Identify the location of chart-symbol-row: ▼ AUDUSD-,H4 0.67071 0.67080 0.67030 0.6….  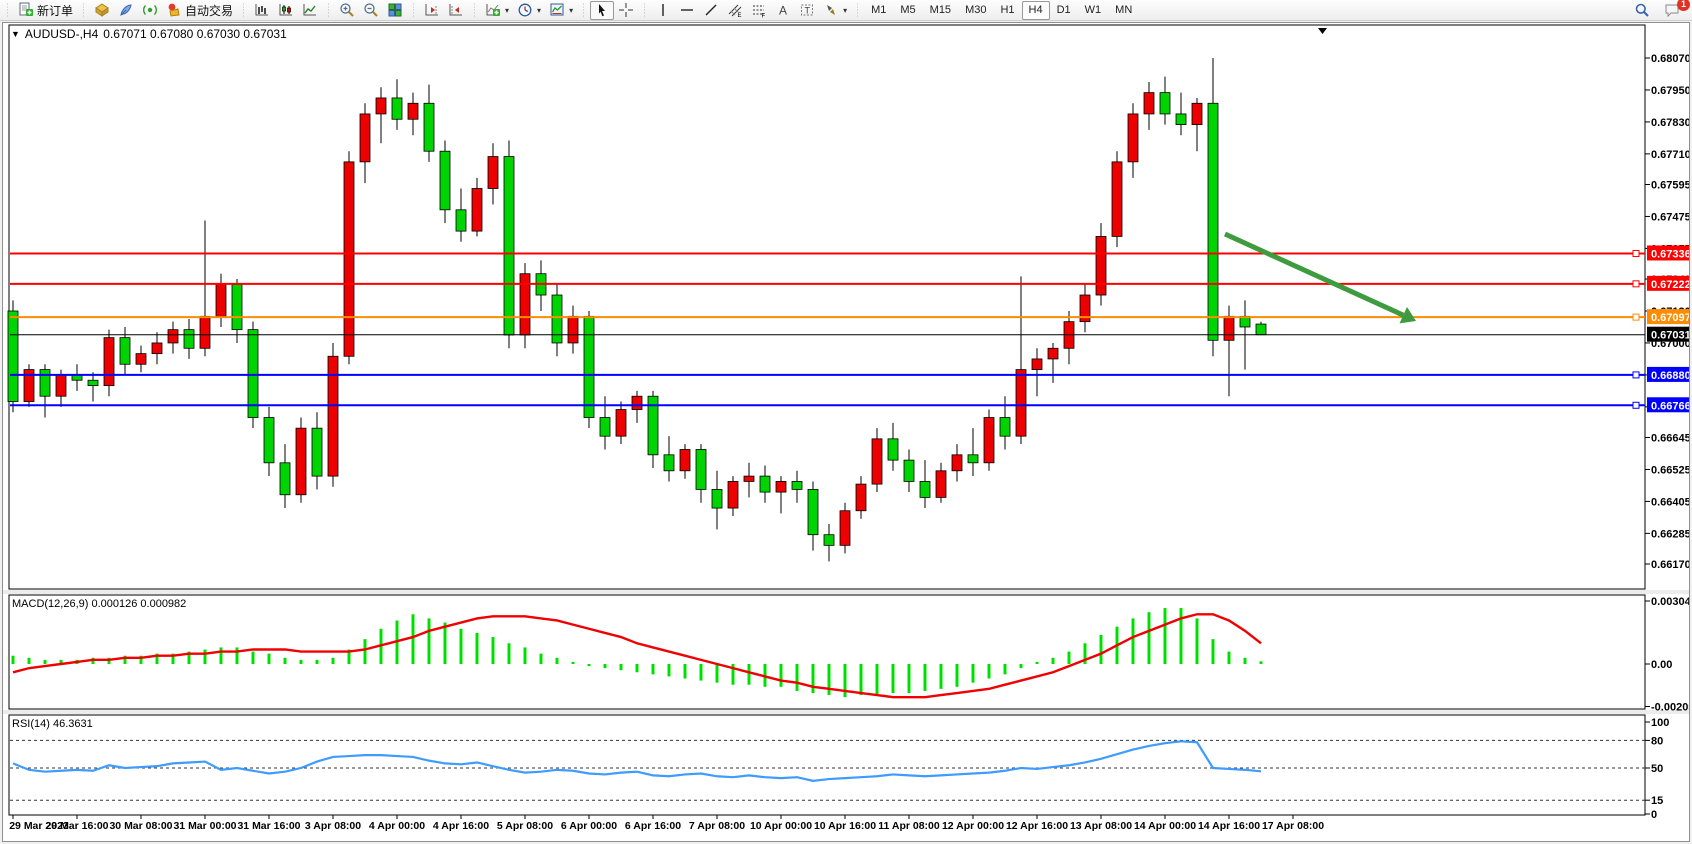
(149, 34).